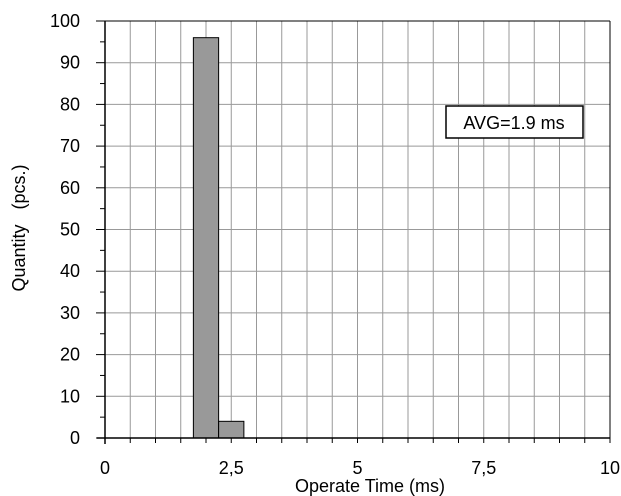  Describe the element at coordinates (70, 104) in the screenshot. I see `y-tick-label: 80` at that location.